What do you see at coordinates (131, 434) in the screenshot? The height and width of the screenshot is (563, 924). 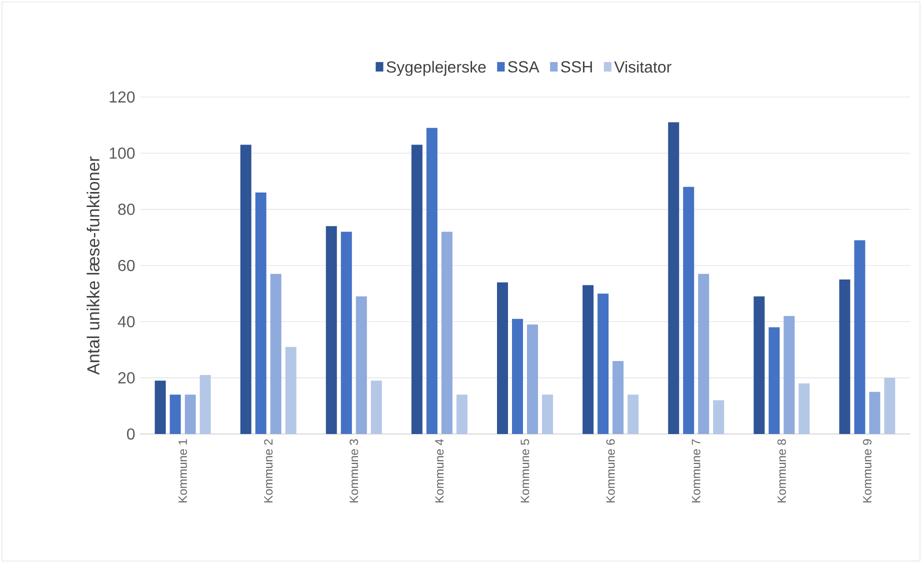 I see `y-tick-label: 0` at bounding box center [131, 434].